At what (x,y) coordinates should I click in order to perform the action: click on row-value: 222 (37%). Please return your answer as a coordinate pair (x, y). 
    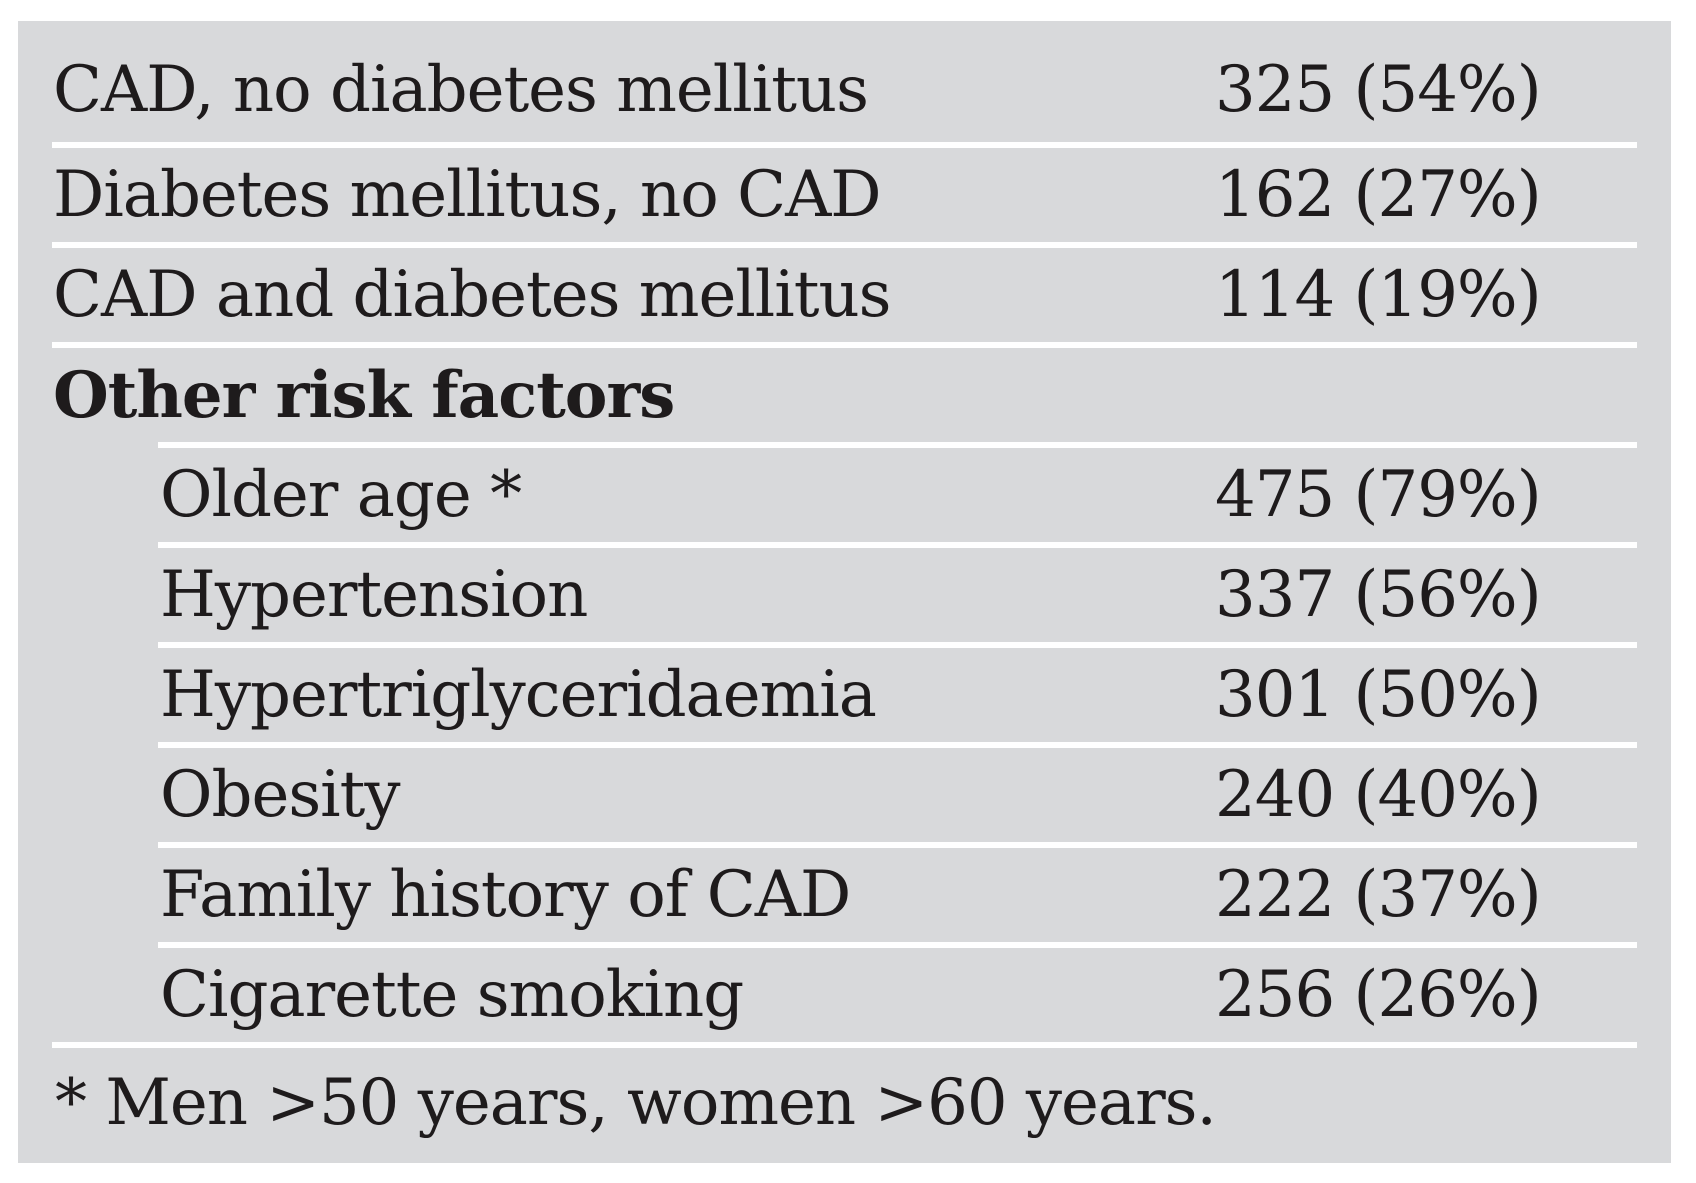
    Looking at the image, I should click on (1378, 895).